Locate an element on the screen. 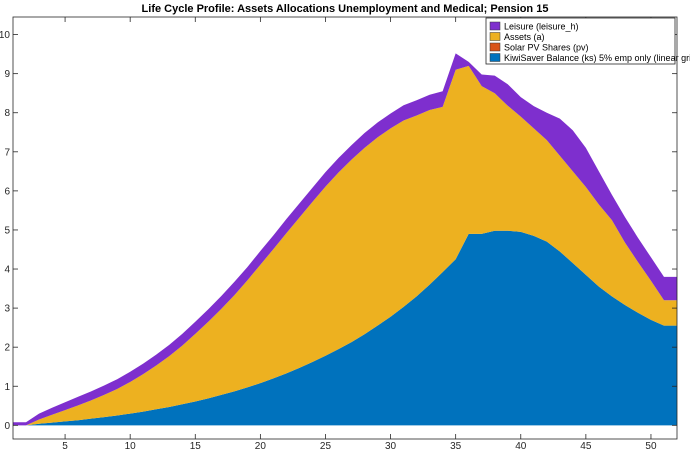 The image size is (690, 450). x-tick-label: 10 is located at coordinates (131, 445).